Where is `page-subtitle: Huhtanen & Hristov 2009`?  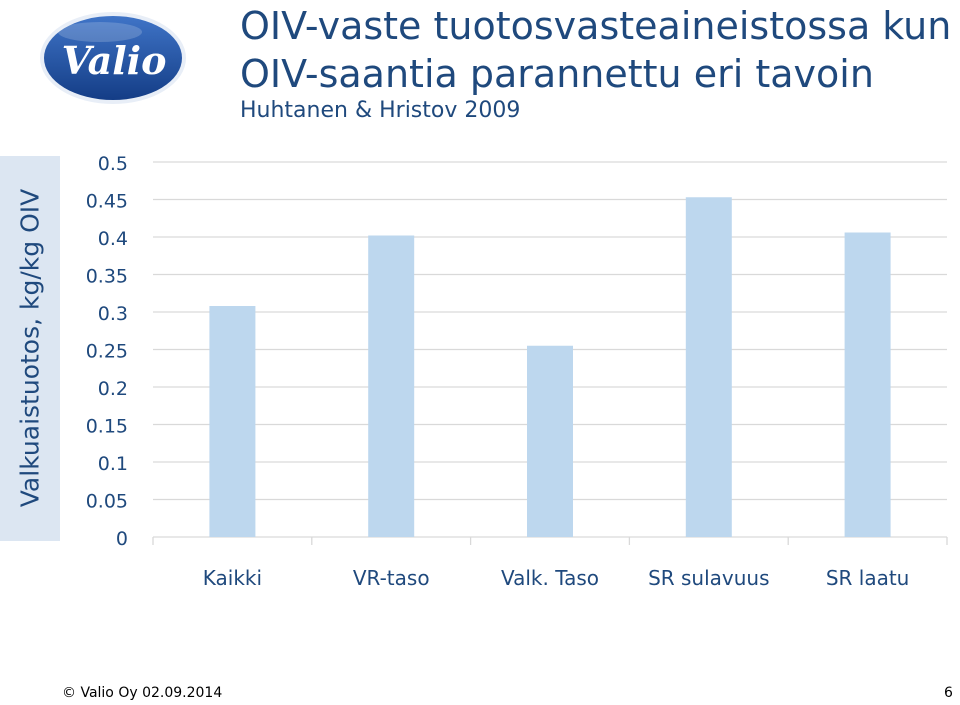 page-subtitle: Huhtanen & Hristov 2009 is located at coordinates (380, 110).